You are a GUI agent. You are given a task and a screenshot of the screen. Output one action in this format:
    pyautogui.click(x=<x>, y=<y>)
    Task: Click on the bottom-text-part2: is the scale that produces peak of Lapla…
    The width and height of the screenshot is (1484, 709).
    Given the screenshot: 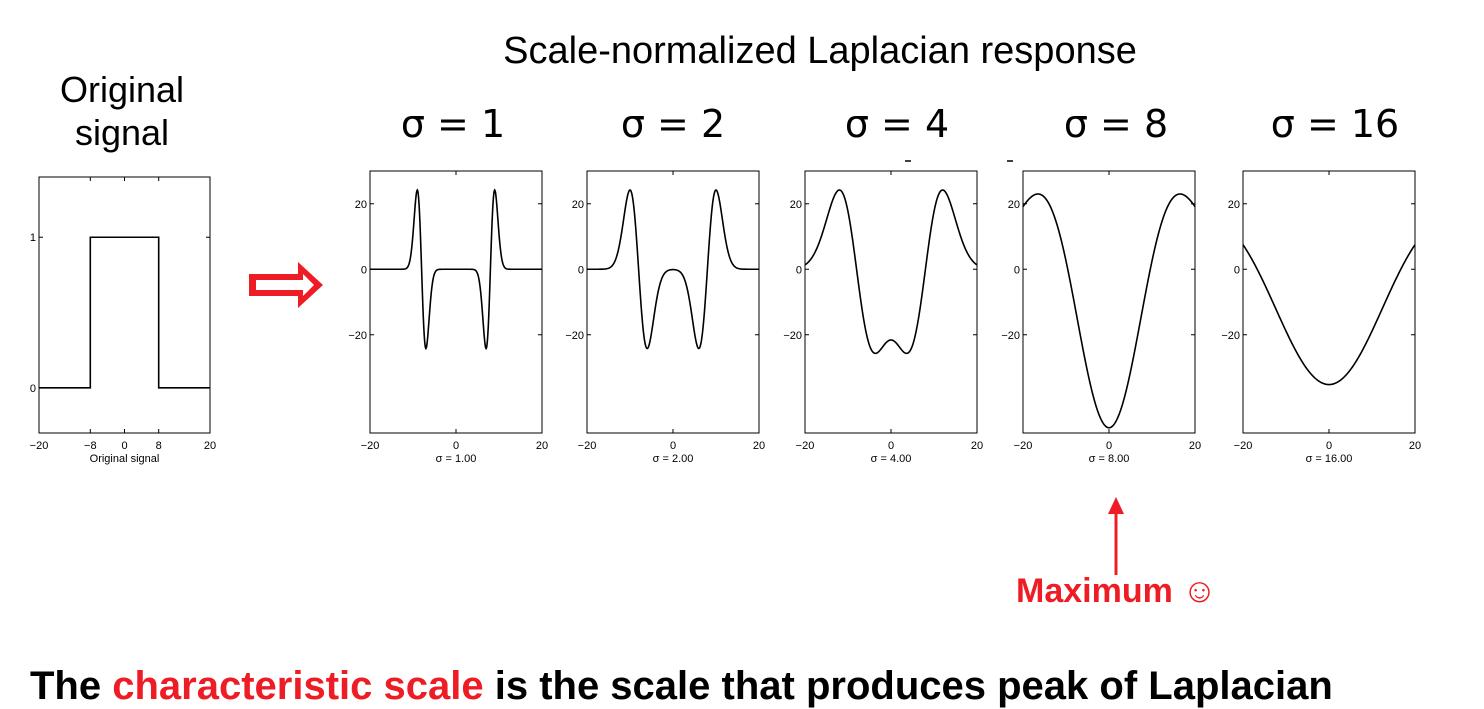 What is the action you would take?
    pyautogui.click(x=908, y=686)
    